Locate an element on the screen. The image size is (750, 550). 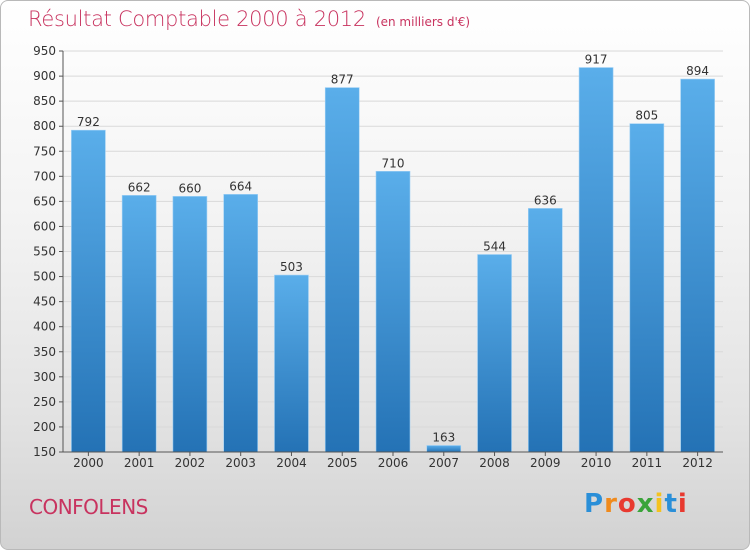
x-tick-label: 2010 is located at coordinates (596, 463).